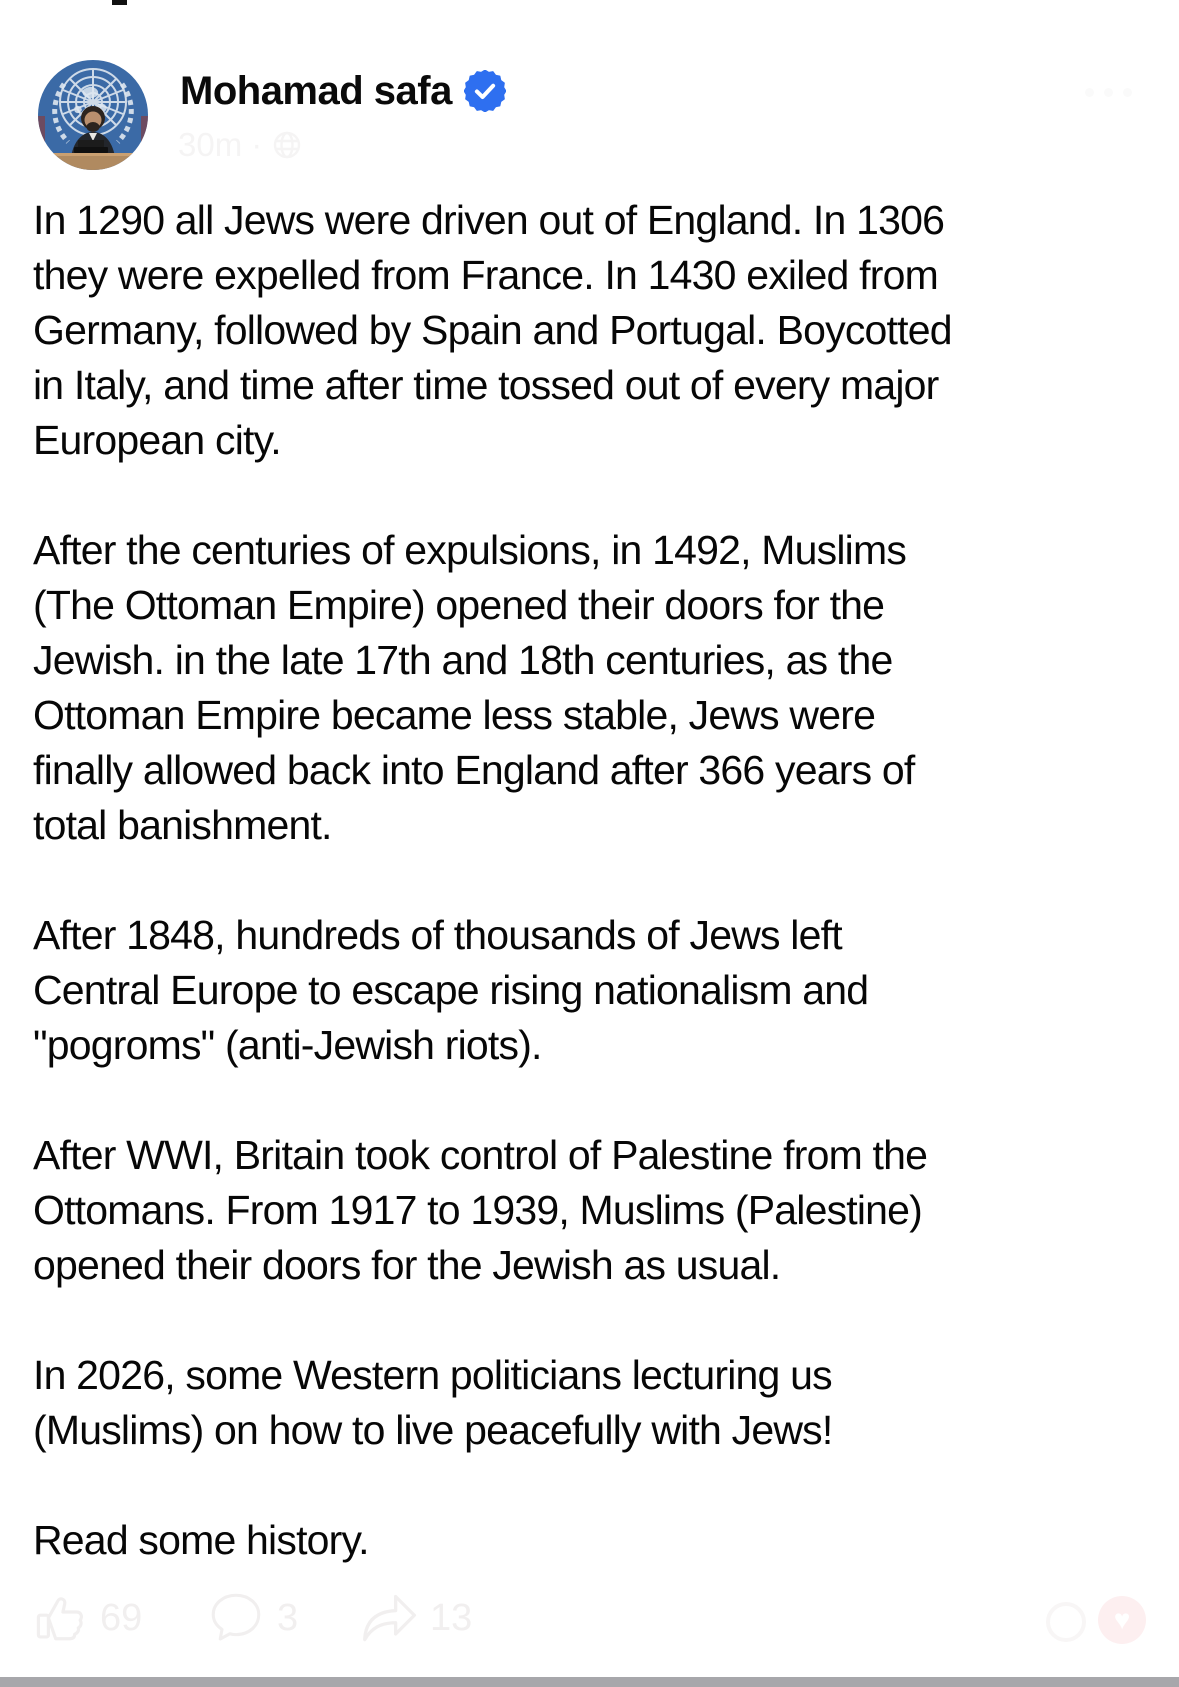  What do you see at coordinates (316, 91) in the screenshot?
I see `author-name: Mohamad safa` at bounding box center [316, 91].